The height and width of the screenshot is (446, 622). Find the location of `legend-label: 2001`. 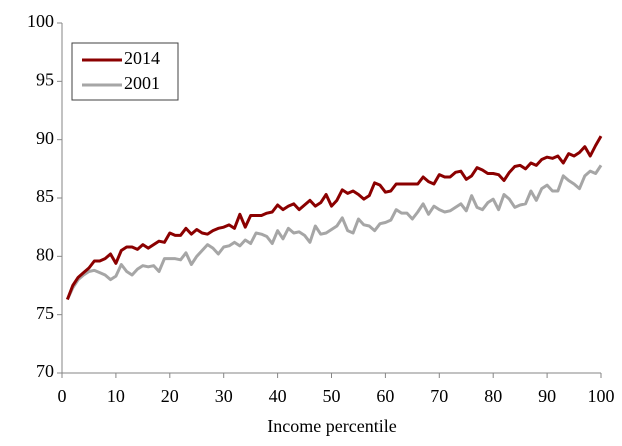

legend-label: 2001 is located at coordinates (142, 83).